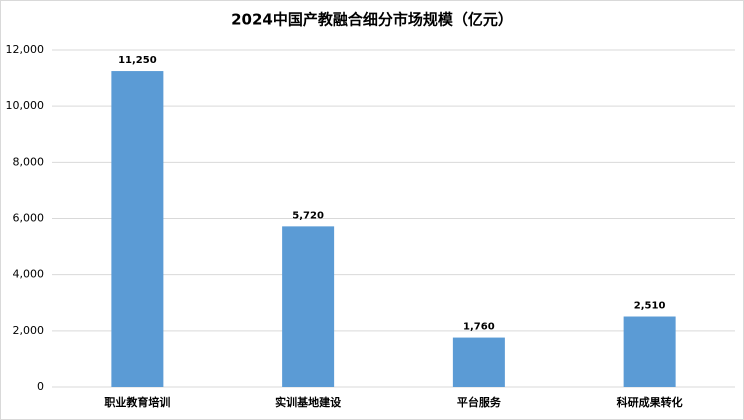  What do you see at coordinates (650, 402) in the screenshot?
I see `x-tick-label: 科研成果转化` at bounding box center [650, 402].